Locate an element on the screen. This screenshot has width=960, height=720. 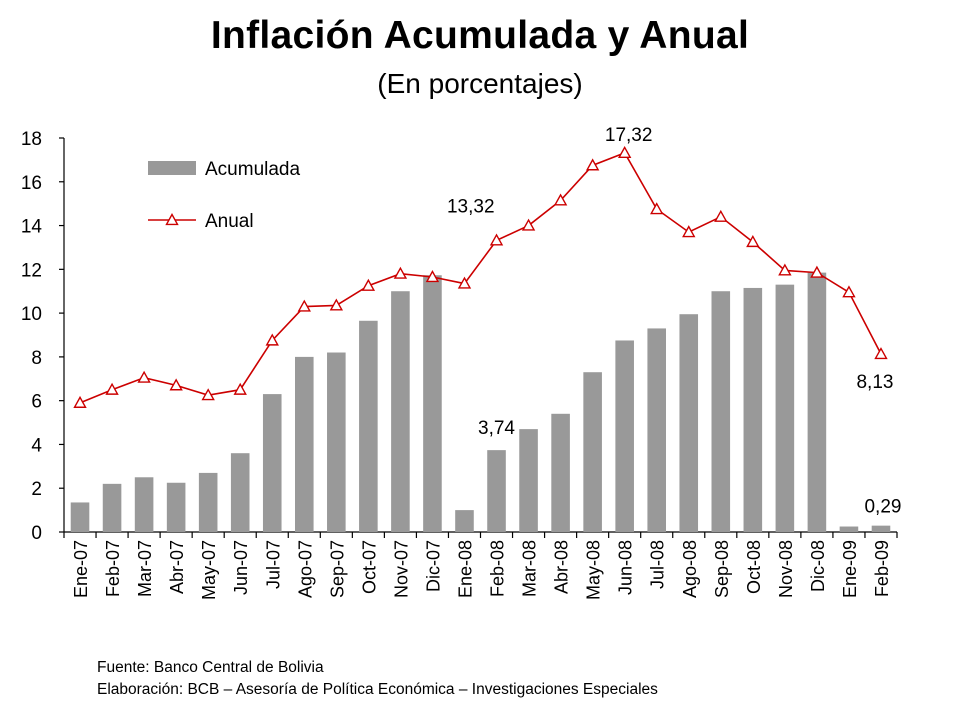
legend-swatch-acumulada is located at coordinates (172, 168).